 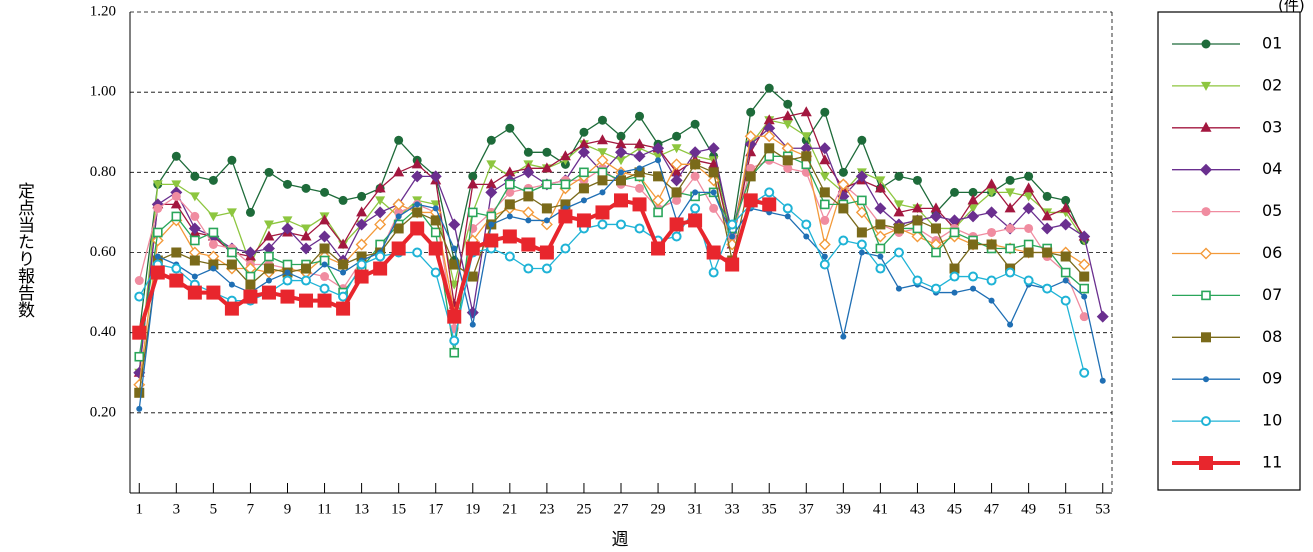 I want to click on x-tick-label: 13, so click(x=361, y=509).